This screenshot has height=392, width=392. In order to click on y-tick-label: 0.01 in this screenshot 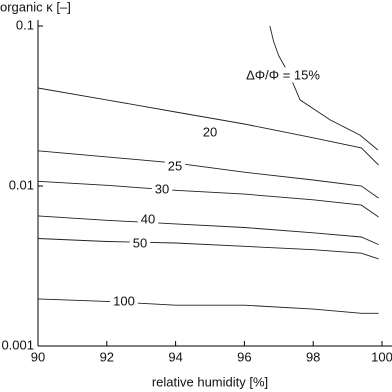, I will do `click(21, 184)`.